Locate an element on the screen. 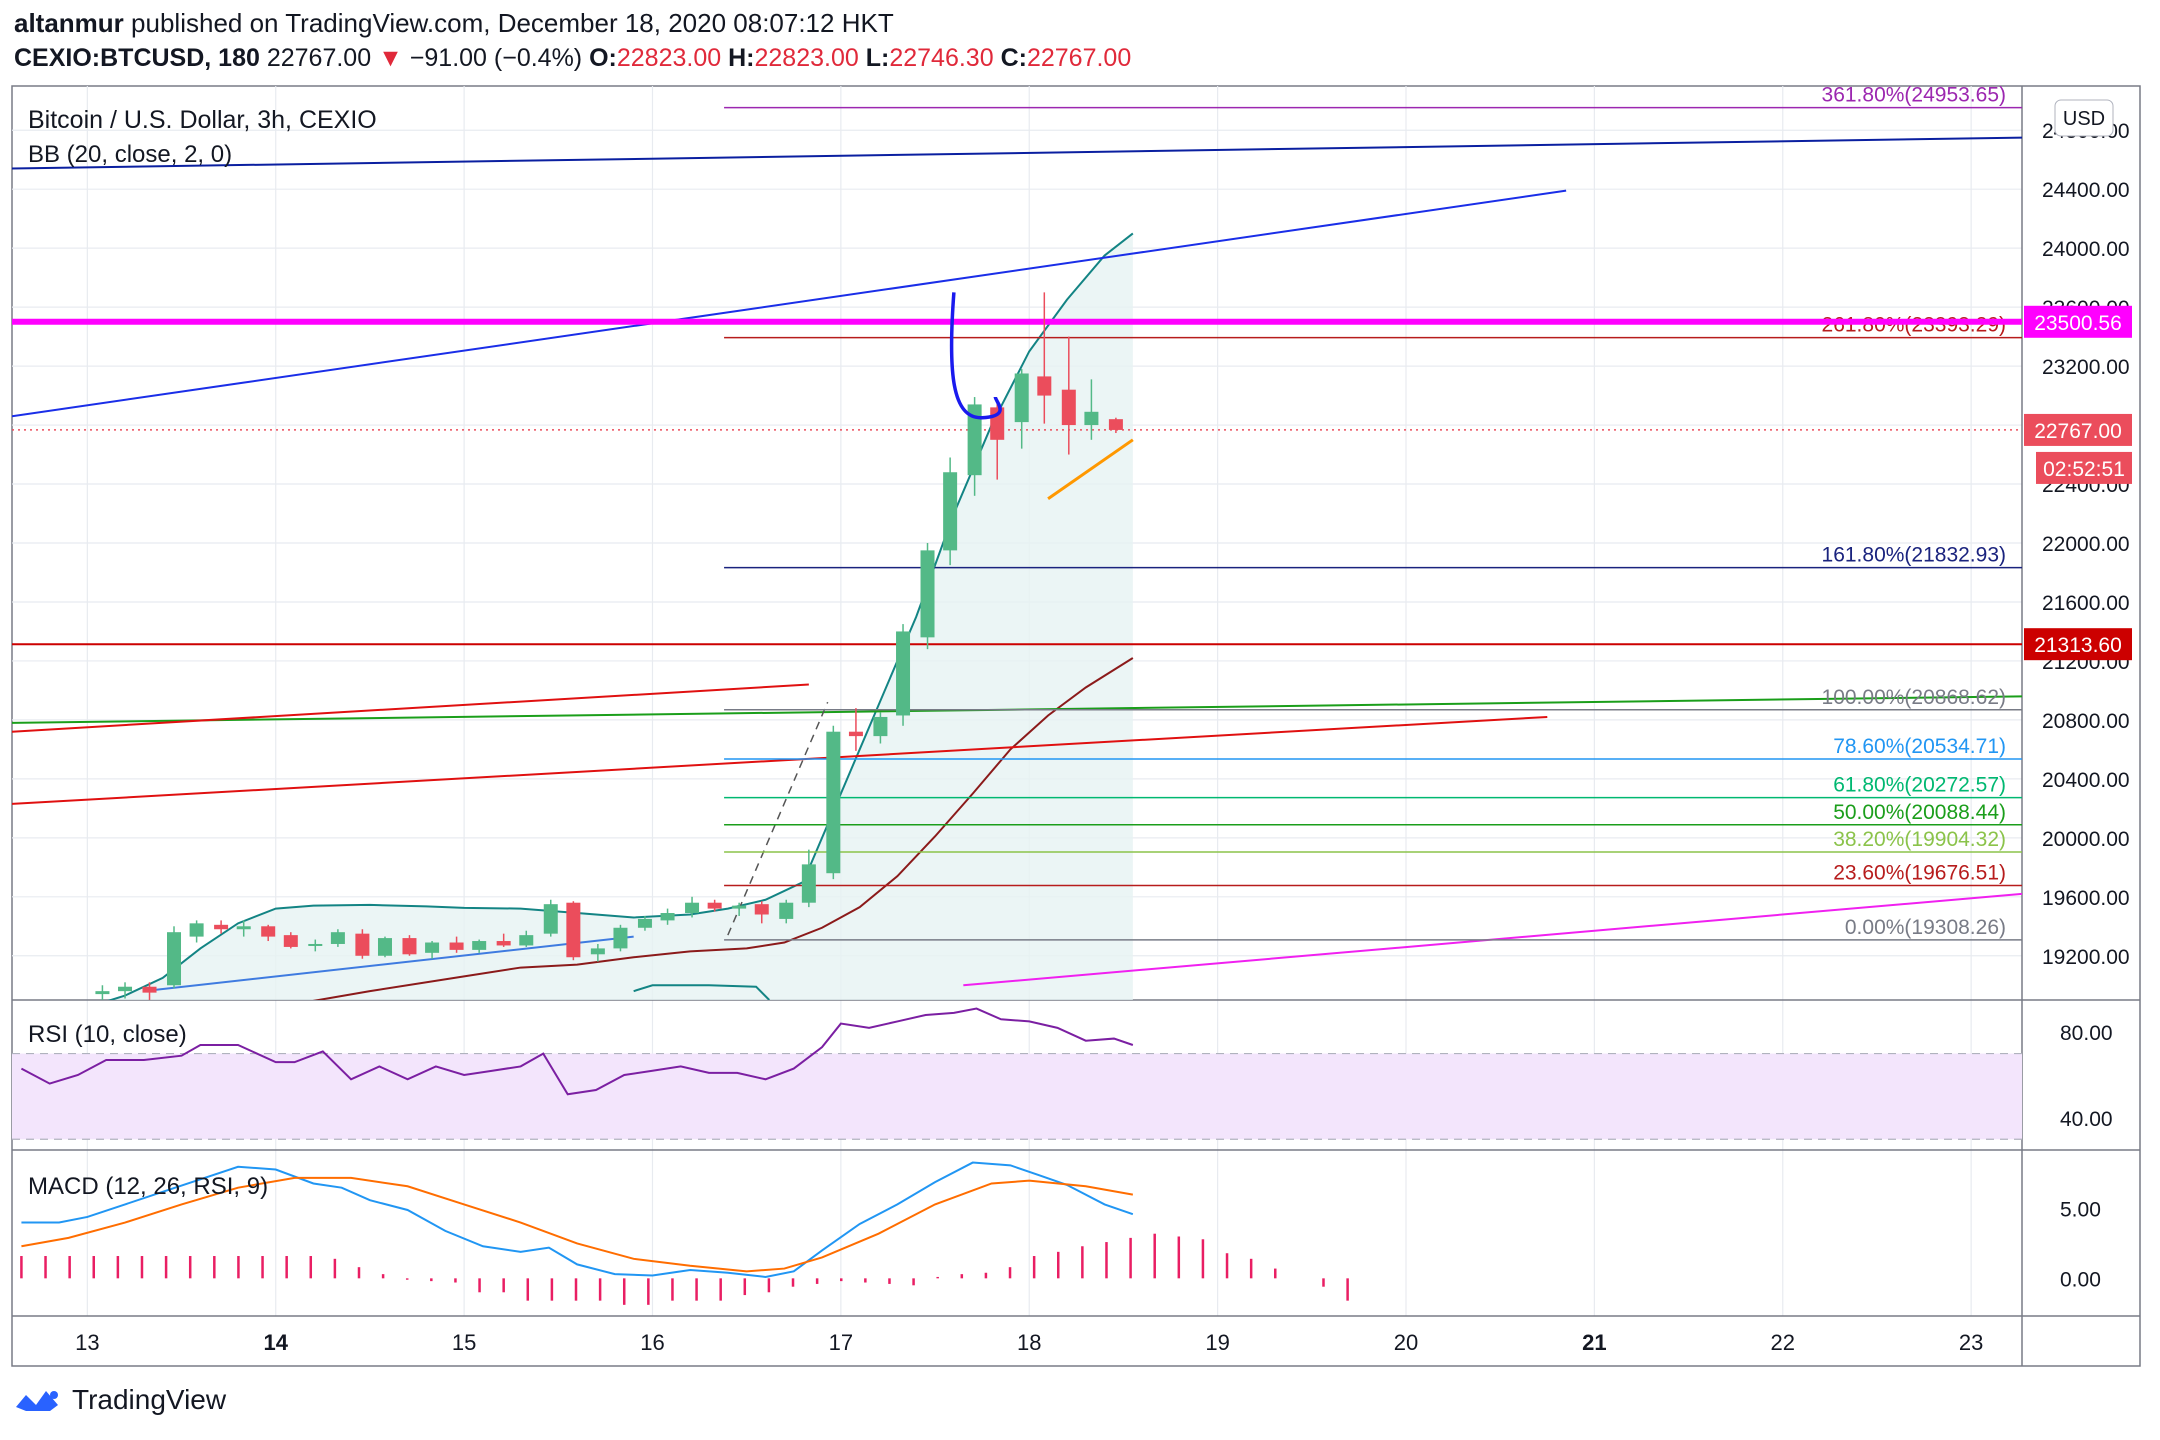 The width and height of the screenshot is (2160, 1440). time-axis-label: 14 is located at coordinates (275, 1342).